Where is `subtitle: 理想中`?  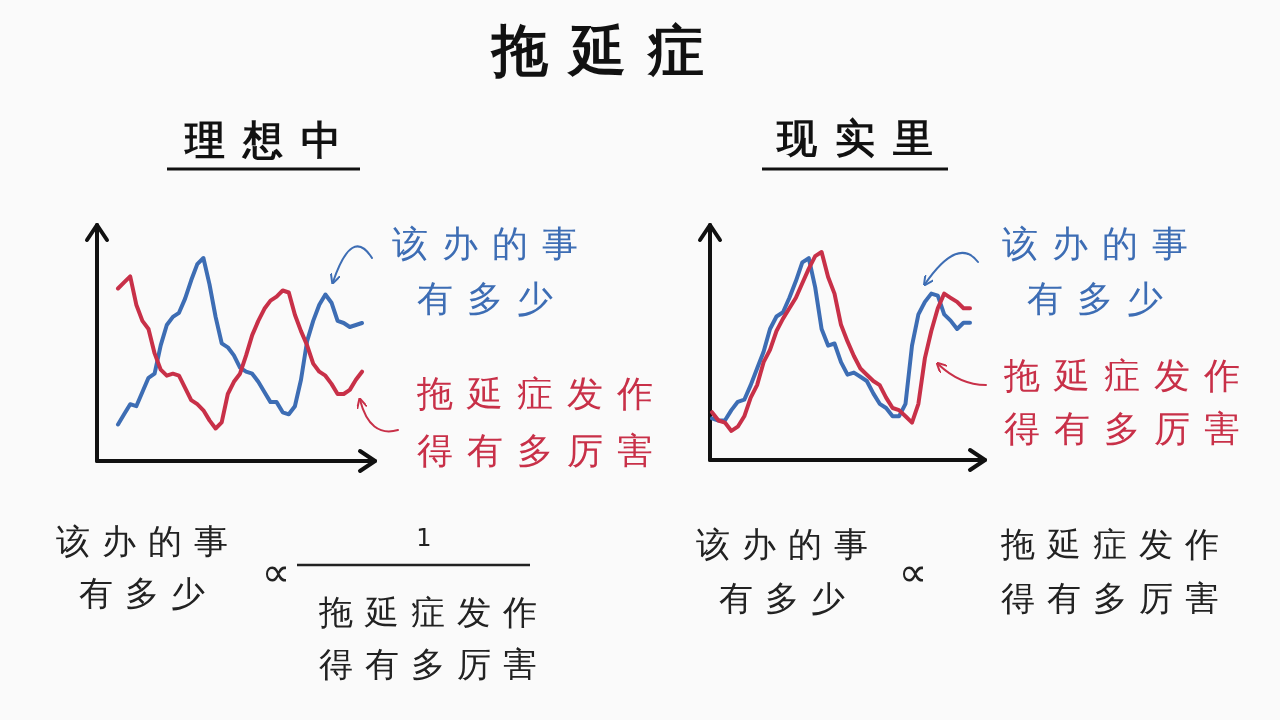
subtitle: 理想中 is located at coordinates (272, 140).